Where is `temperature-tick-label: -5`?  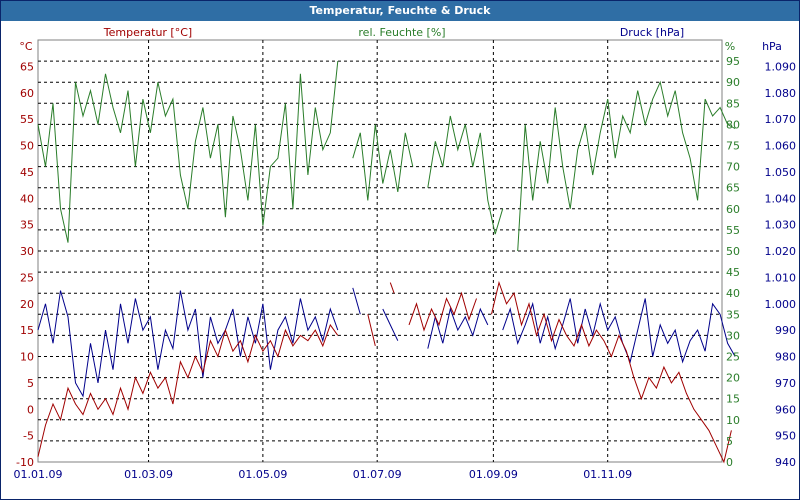 temperature-tick-label: -5 is located at coordinates (28, 436).